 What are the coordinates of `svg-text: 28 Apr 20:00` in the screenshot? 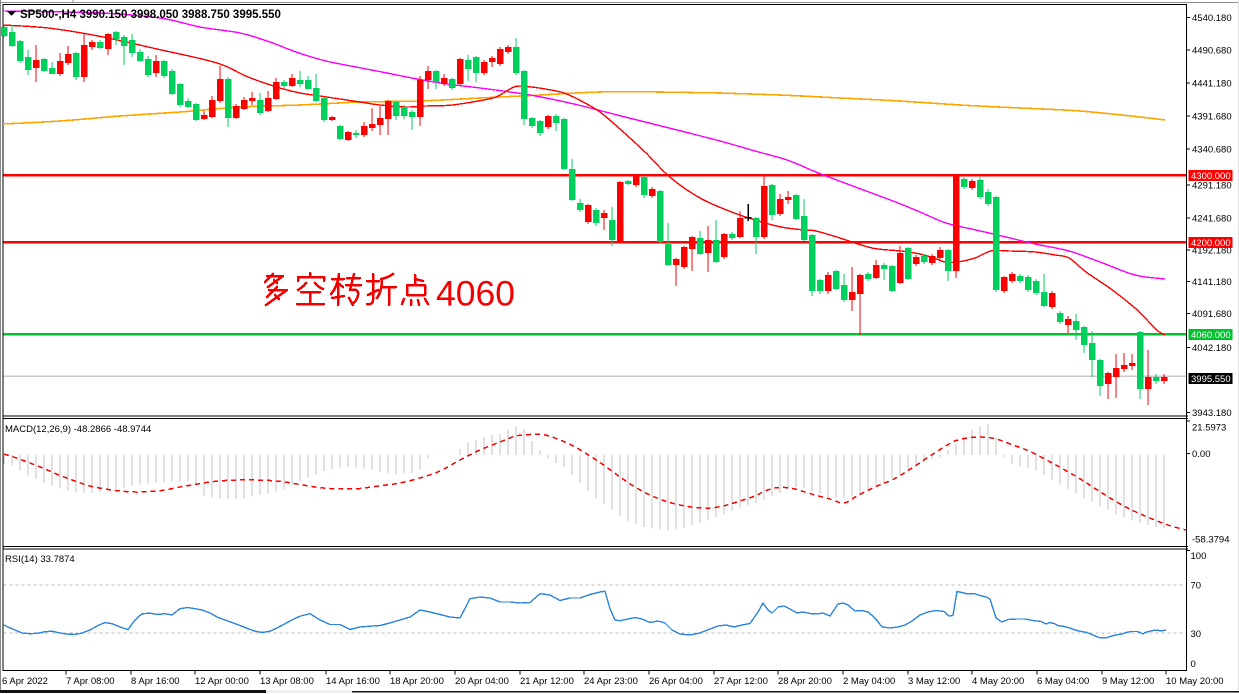 It's located at (805, 681).